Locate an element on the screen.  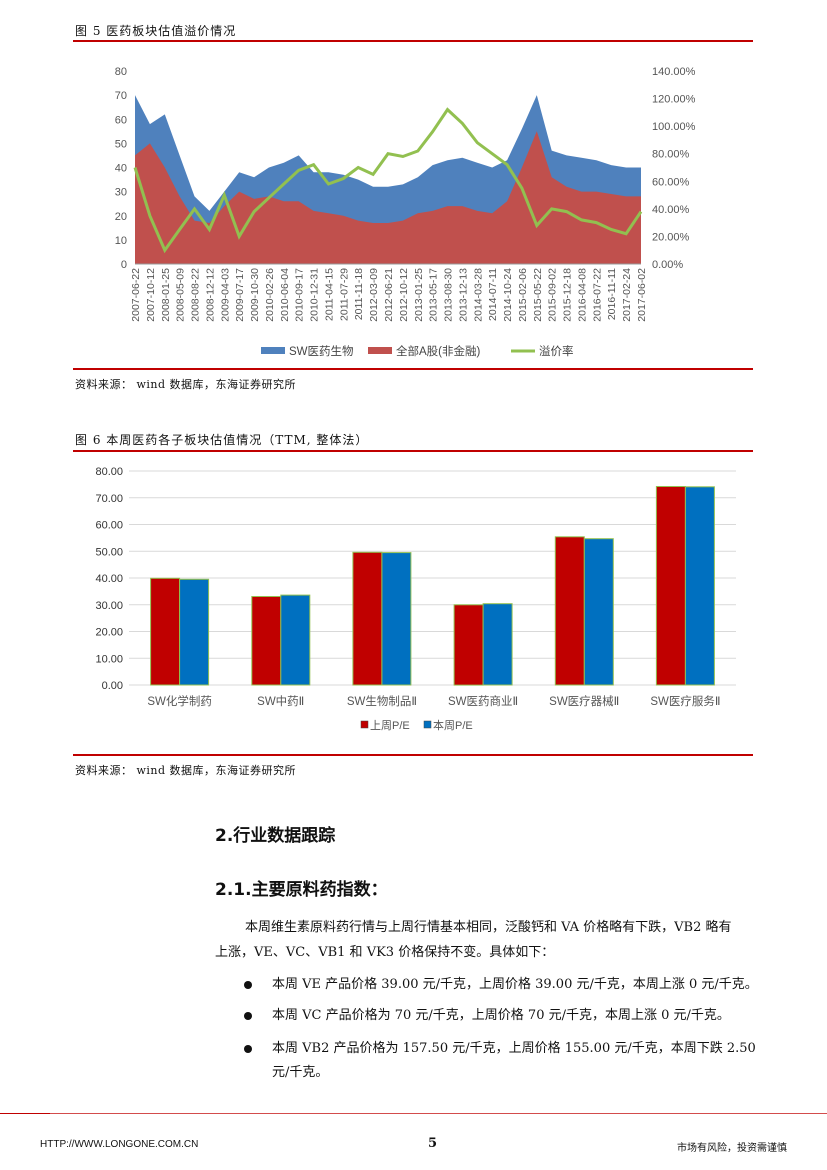
y-tick-label: 10.00 is located at coordinates (109, 659).